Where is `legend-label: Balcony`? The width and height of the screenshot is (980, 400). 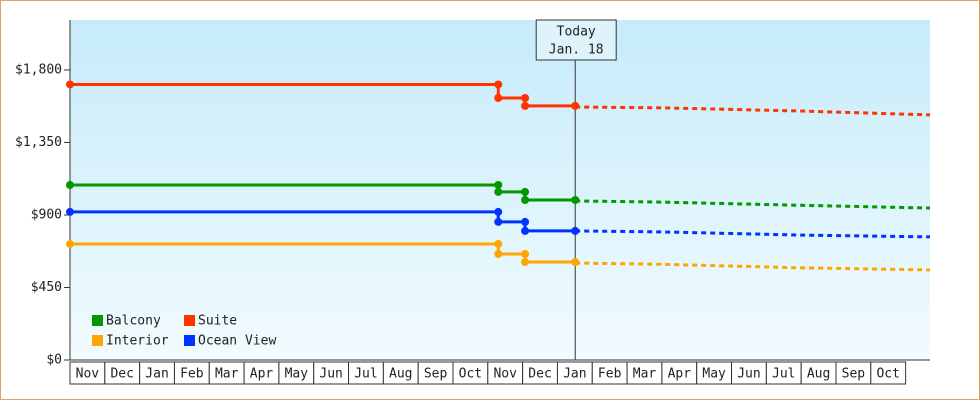
legend-label: Balcony is located at coordinates (133, 321).